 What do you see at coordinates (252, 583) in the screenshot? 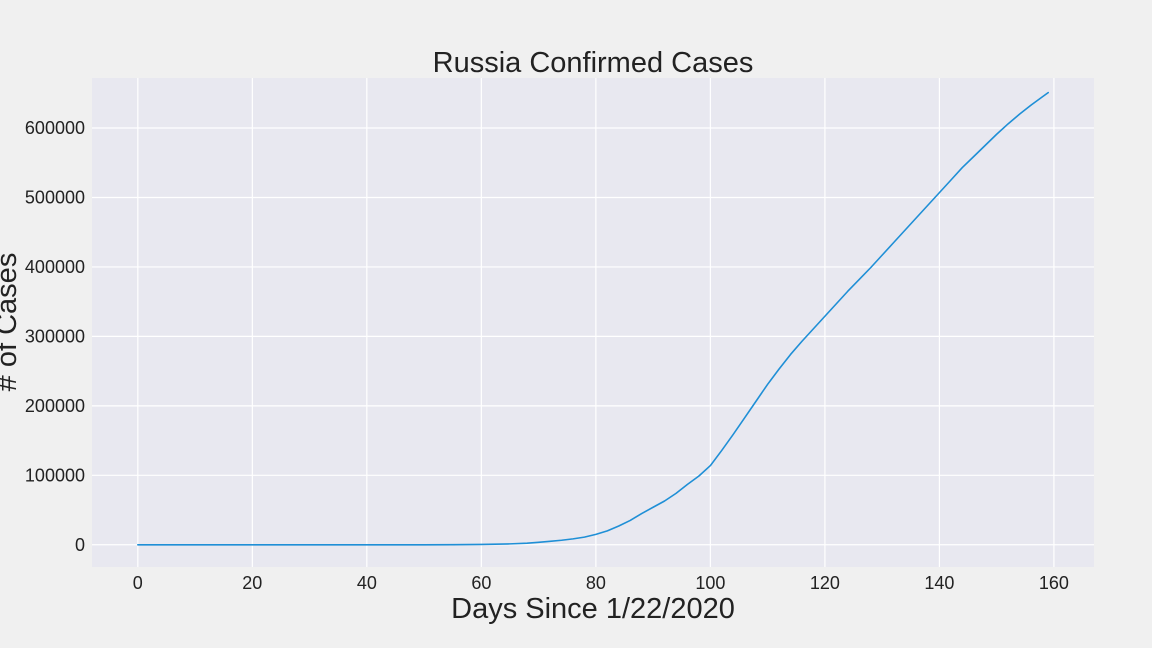
I see `x-tick-label: 20` at bounding box center [252, 583].